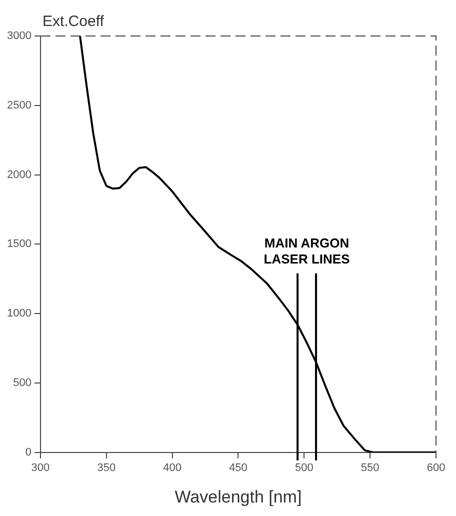 The height and width of the screenshot is (516, 456). Describe the element at coordinates (304, 468) in the screenshot. I see `x-tick-label: 500` at that location.